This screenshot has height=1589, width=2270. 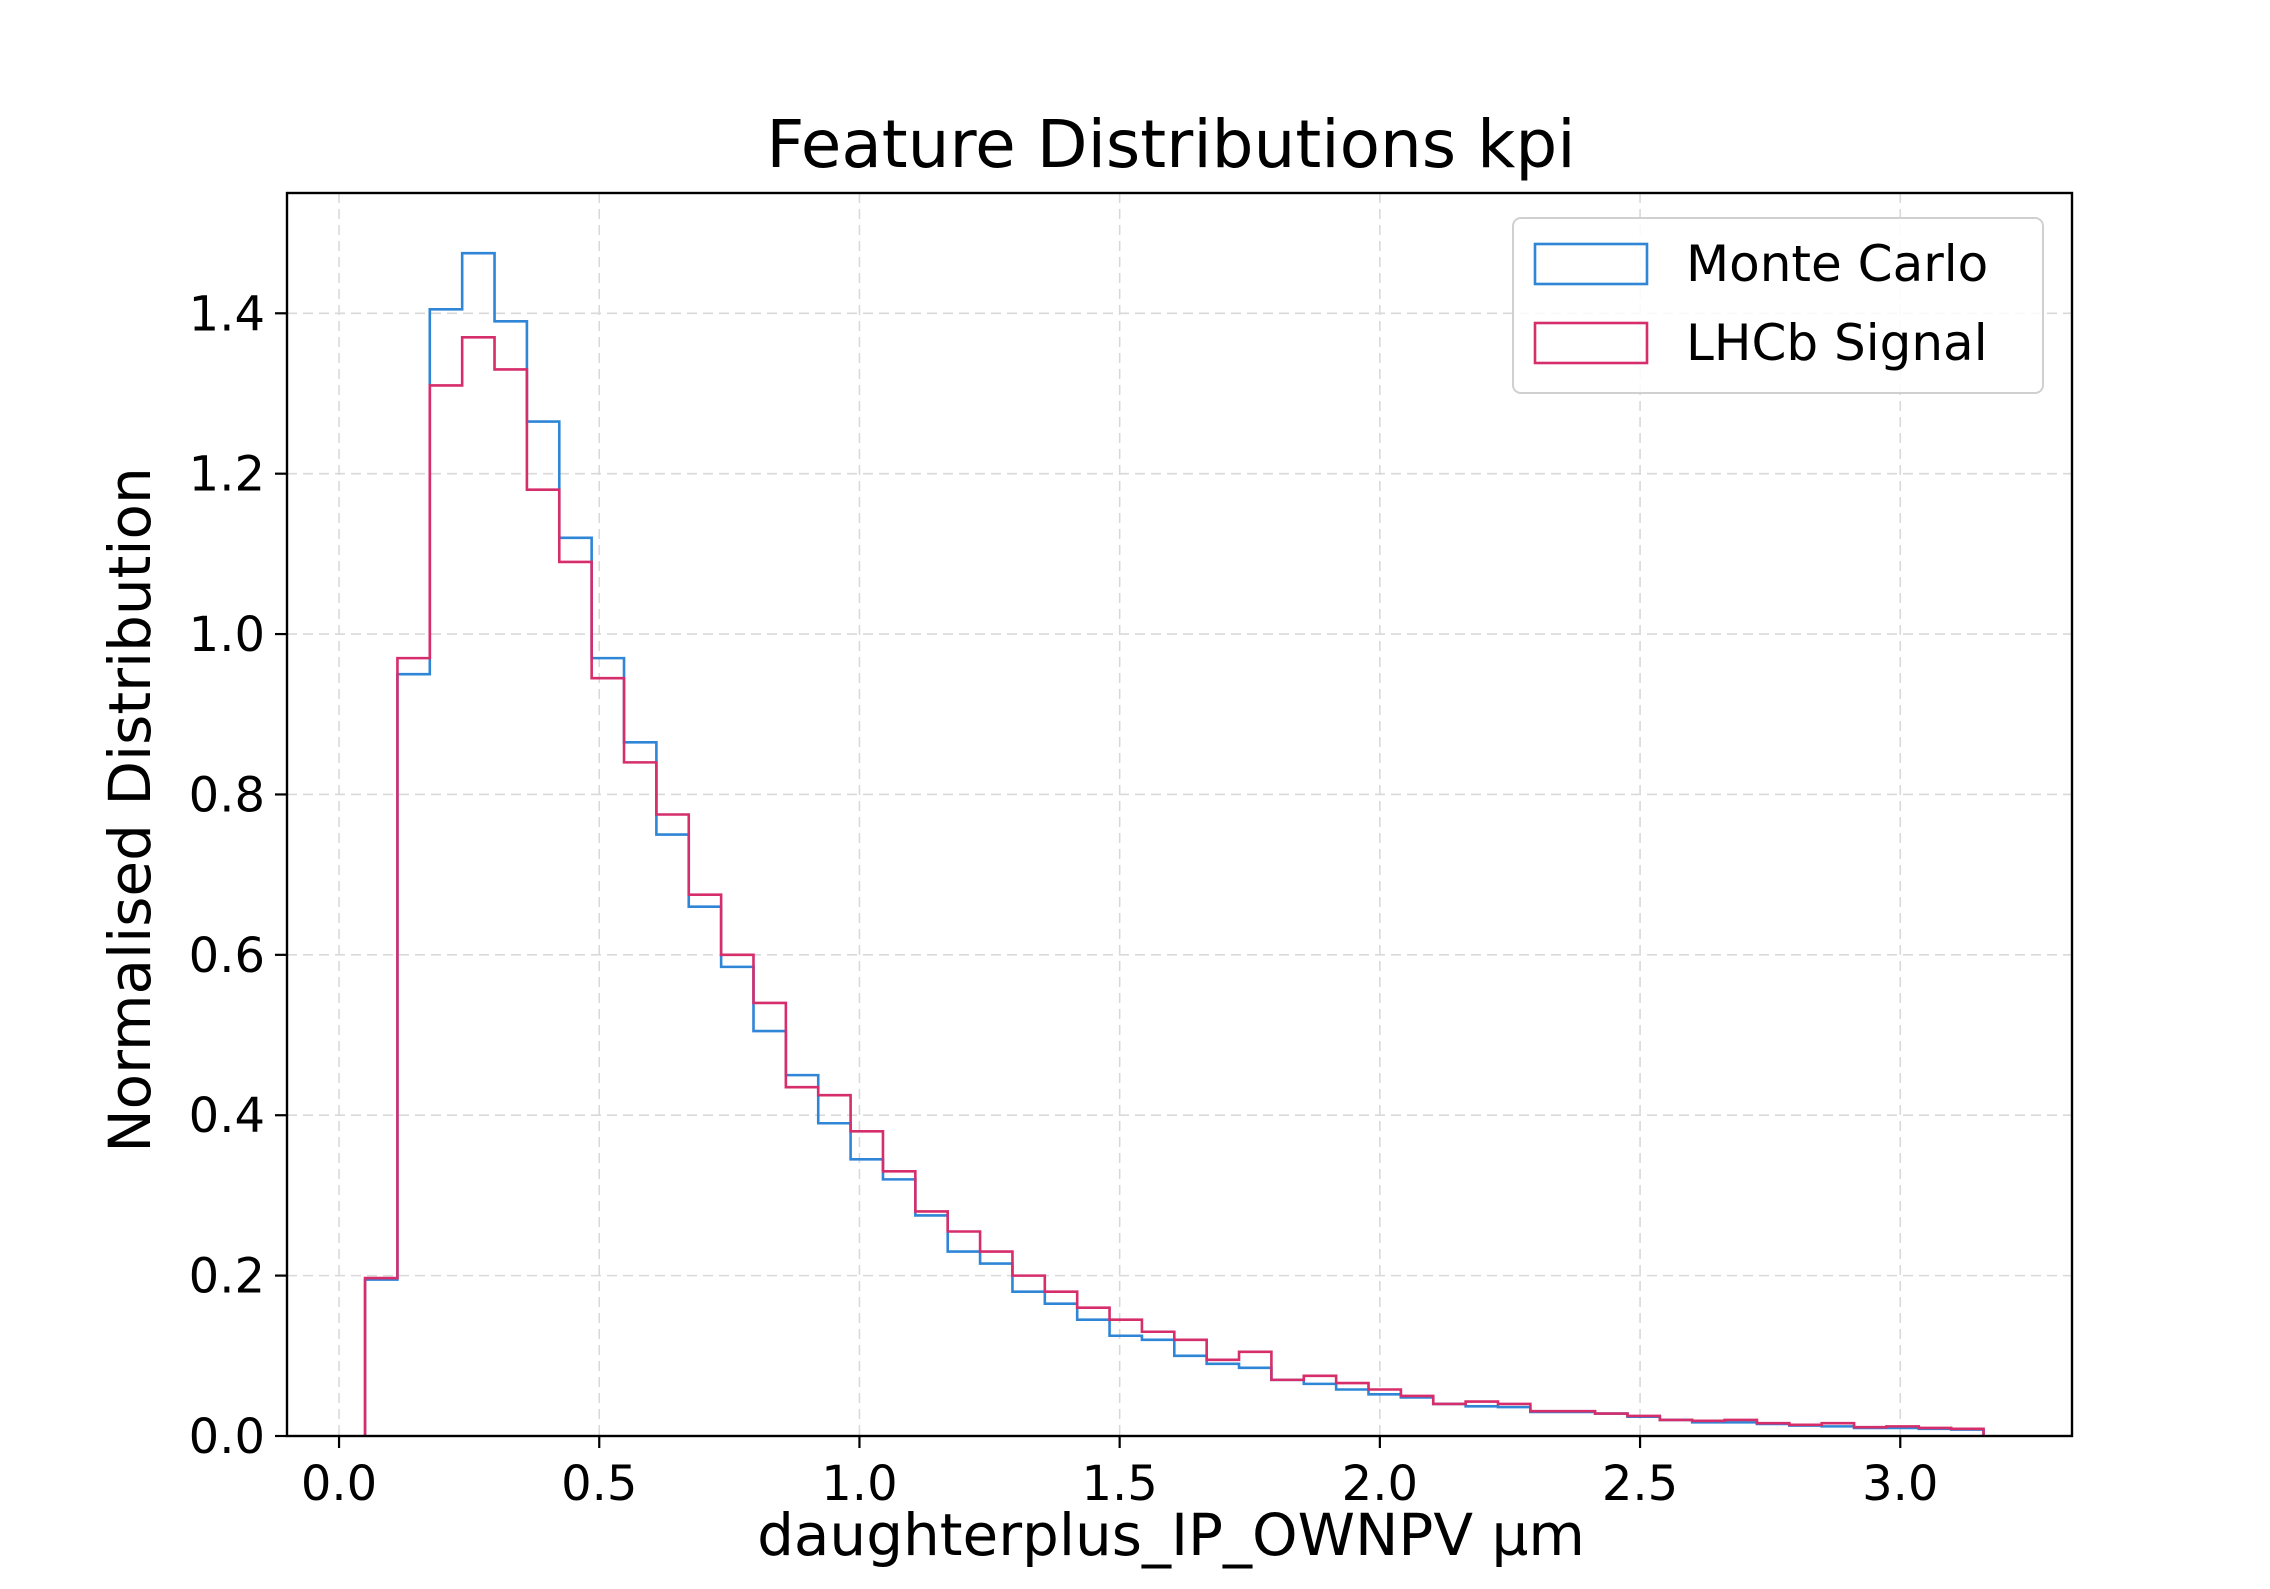 I want to click on y-tick-label: 1.0, so click(x=227, y=635).